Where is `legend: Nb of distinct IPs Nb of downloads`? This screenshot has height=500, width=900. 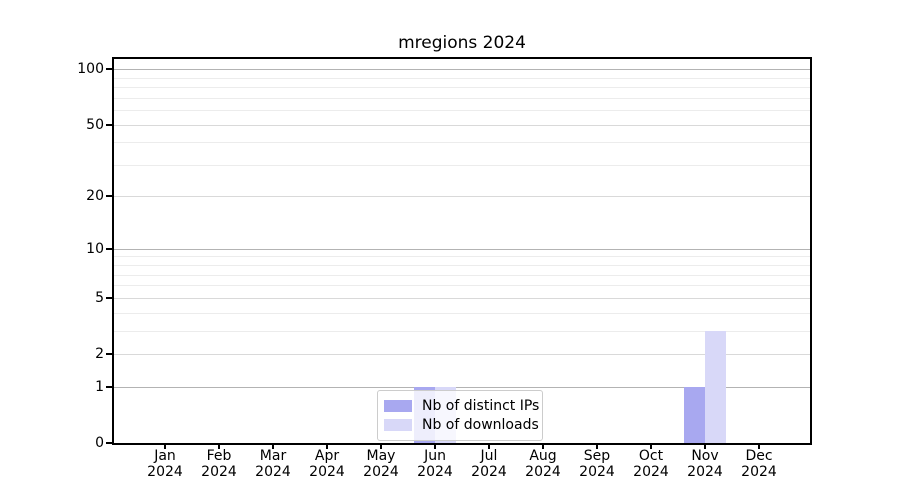
legend: Nb of distinct IPs Nb of downloads is located at coordinates (460, 415).